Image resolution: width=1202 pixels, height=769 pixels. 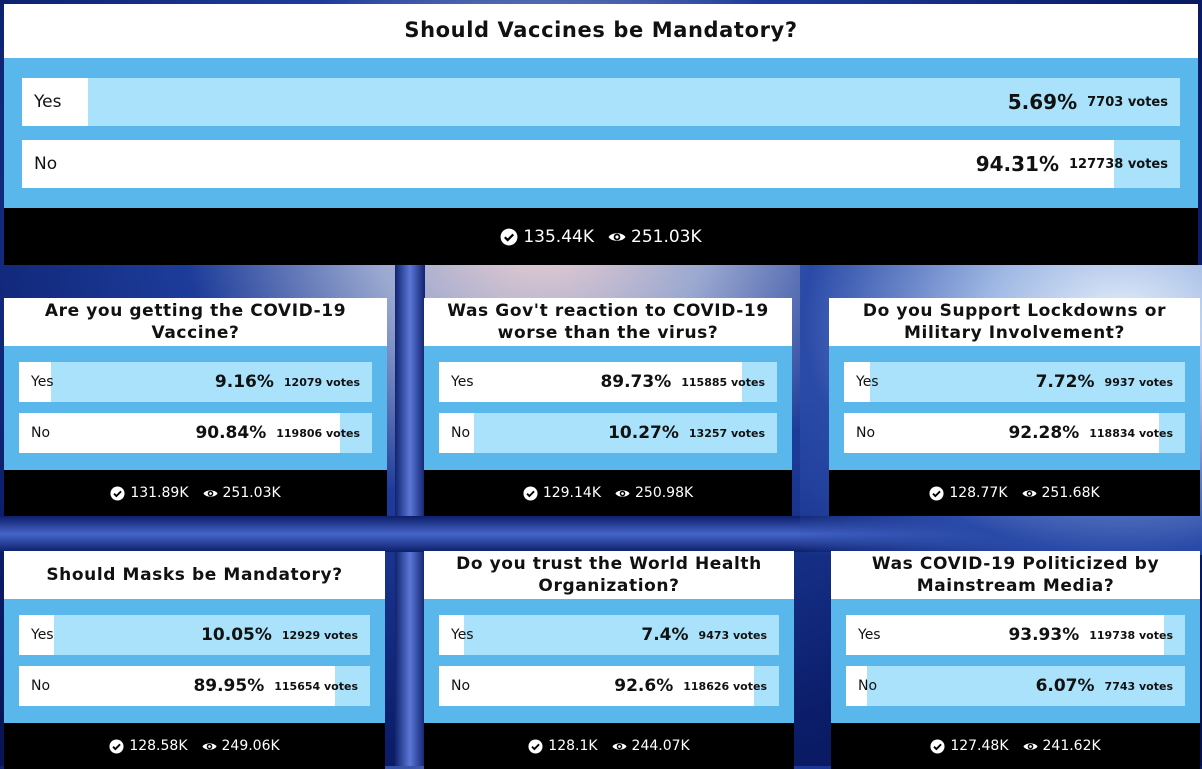 I want to click on poll-options: Yes 7.4% 9473 votes No 92.6% 118626 votes, so click(x=609, y=661).